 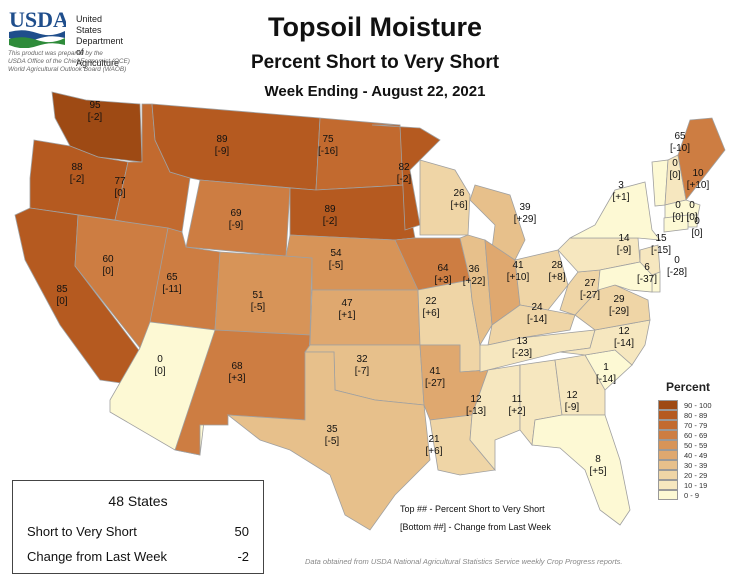 I want to click on state-change-ok: [-7], so click(x=362, y=371).